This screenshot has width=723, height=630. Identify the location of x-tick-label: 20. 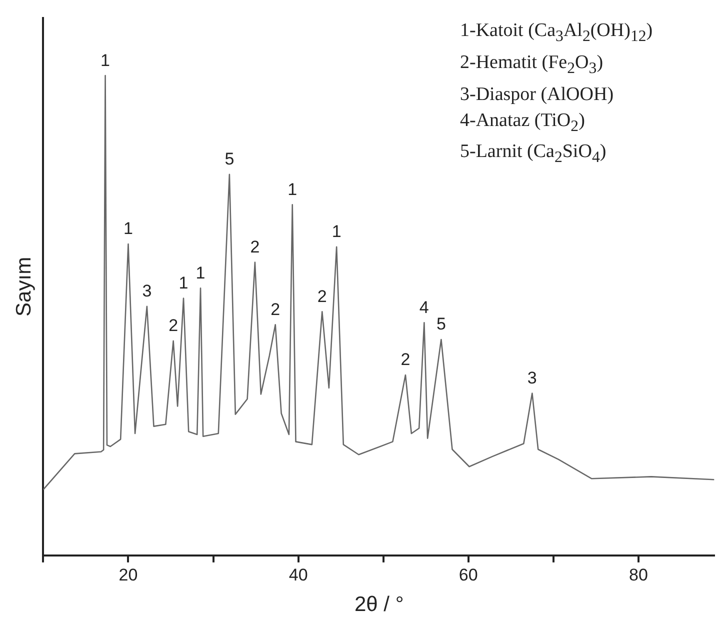
(128, 574).